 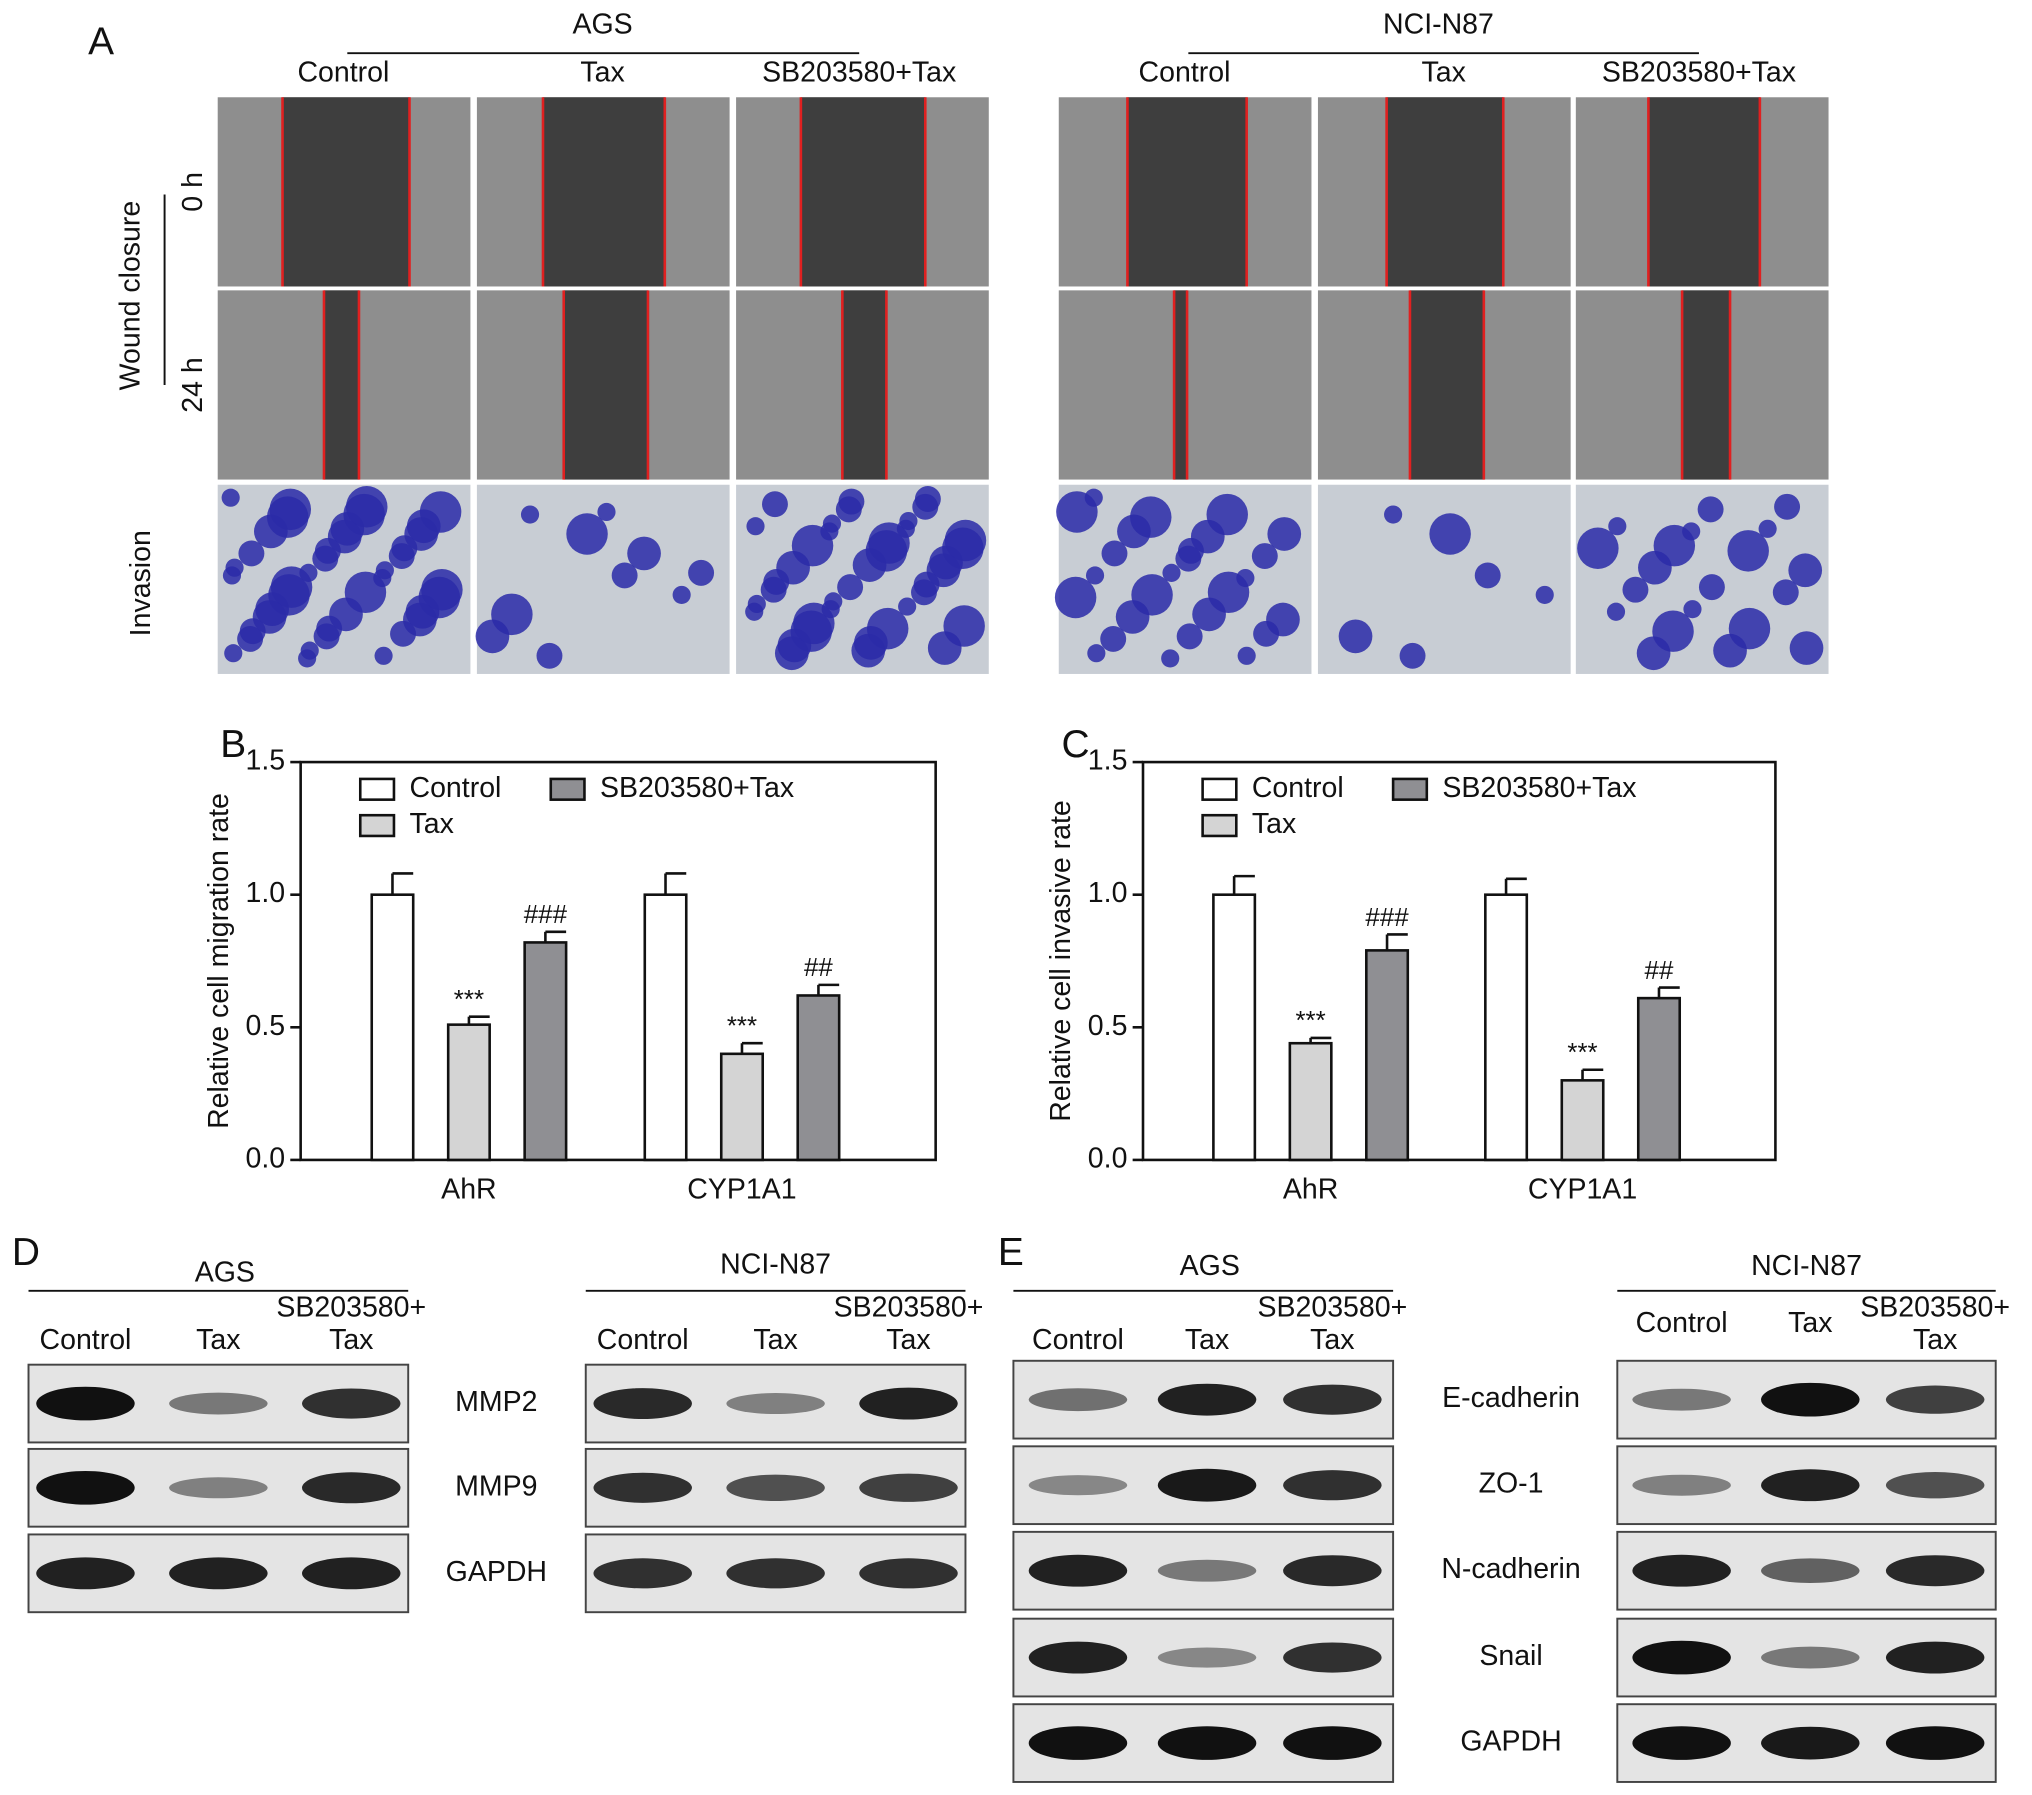 I want to click on panel-label: D, so click(x=26, y=1252).